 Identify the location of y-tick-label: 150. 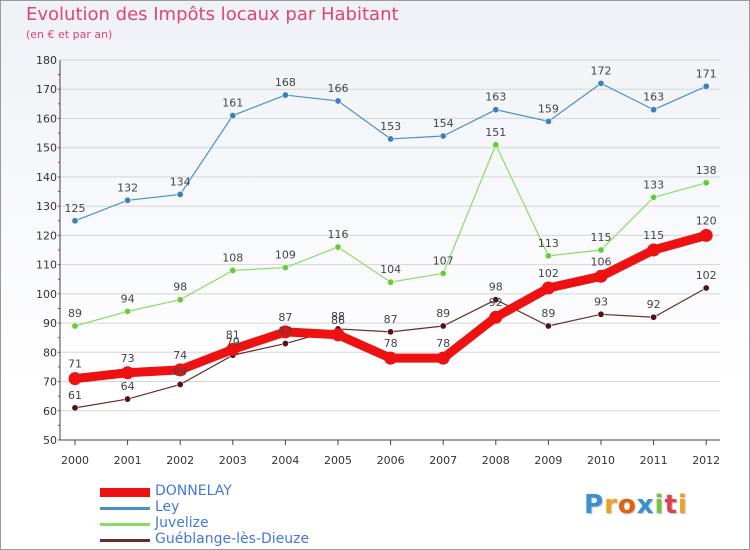
(46, 148).